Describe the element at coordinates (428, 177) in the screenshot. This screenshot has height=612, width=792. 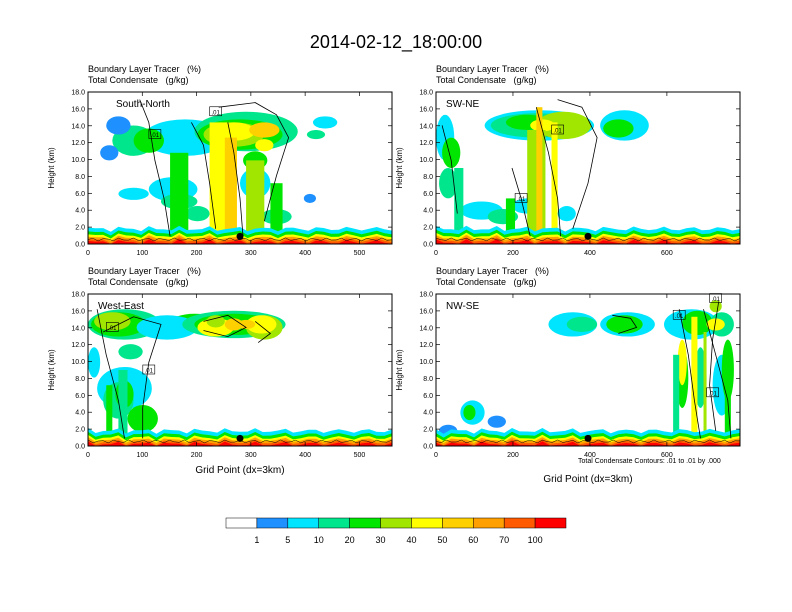
I see `y-tick-label: 8.0` at that location.